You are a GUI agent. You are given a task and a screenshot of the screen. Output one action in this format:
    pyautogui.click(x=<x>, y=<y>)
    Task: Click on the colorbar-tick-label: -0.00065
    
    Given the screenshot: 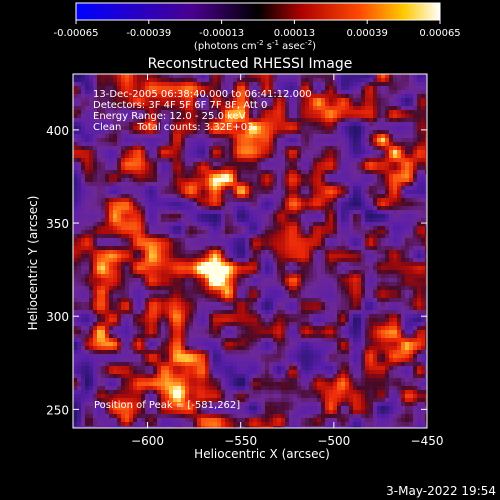 What is the action you would take?
    pyautogui.click(x=76, y=33)
    